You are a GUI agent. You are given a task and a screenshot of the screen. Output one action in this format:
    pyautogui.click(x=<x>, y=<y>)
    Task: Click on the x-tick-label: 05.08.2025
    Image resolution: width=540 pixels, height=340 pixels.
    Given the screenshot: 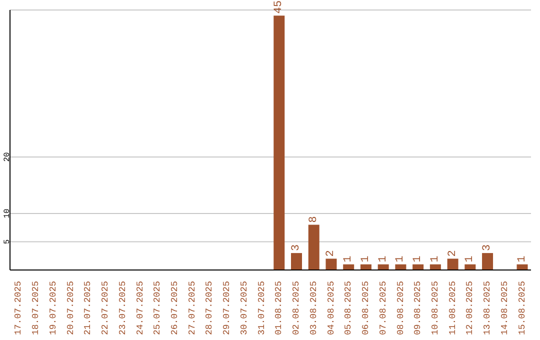 What is the action you would take?
    pyautogui.click(x=349, y=308)
    